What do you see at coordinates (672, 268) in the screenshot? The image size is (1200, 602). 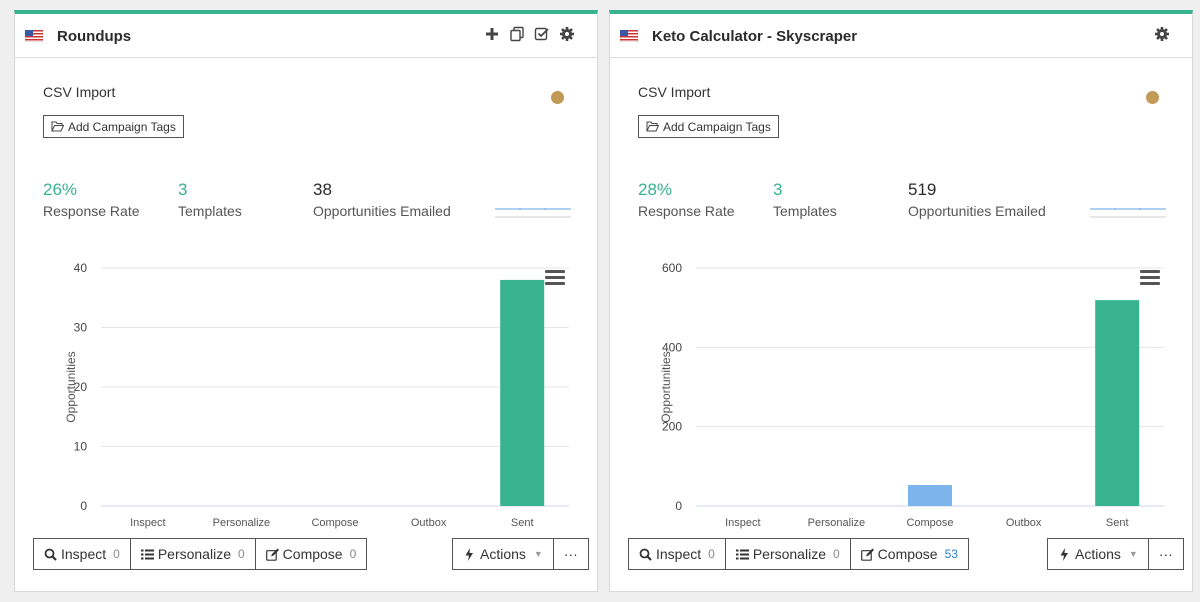 I see `y-tick-label: 600` at bounding box center [672, 268].